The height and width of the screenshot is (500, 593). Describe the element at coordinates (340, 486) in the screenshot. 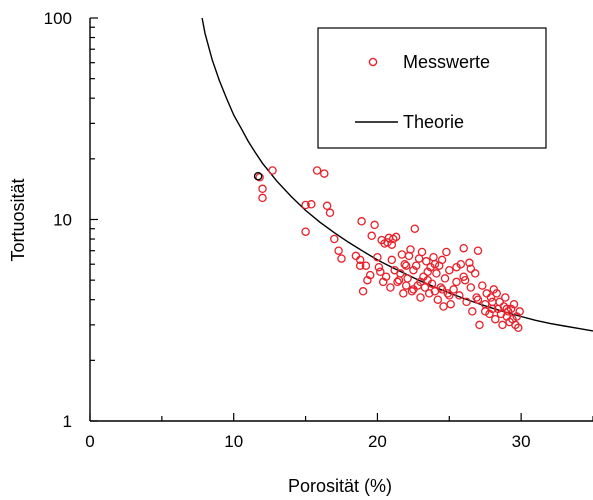

I see `x-axis-label: Porosität (%)` at that location.